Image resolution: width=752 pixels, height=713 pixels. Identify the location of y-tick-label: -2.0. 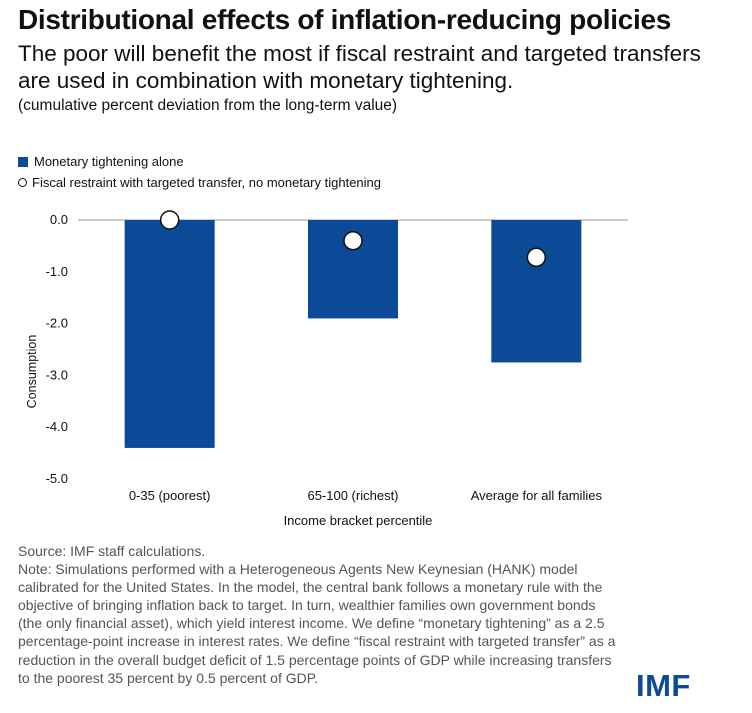
(57, 323).